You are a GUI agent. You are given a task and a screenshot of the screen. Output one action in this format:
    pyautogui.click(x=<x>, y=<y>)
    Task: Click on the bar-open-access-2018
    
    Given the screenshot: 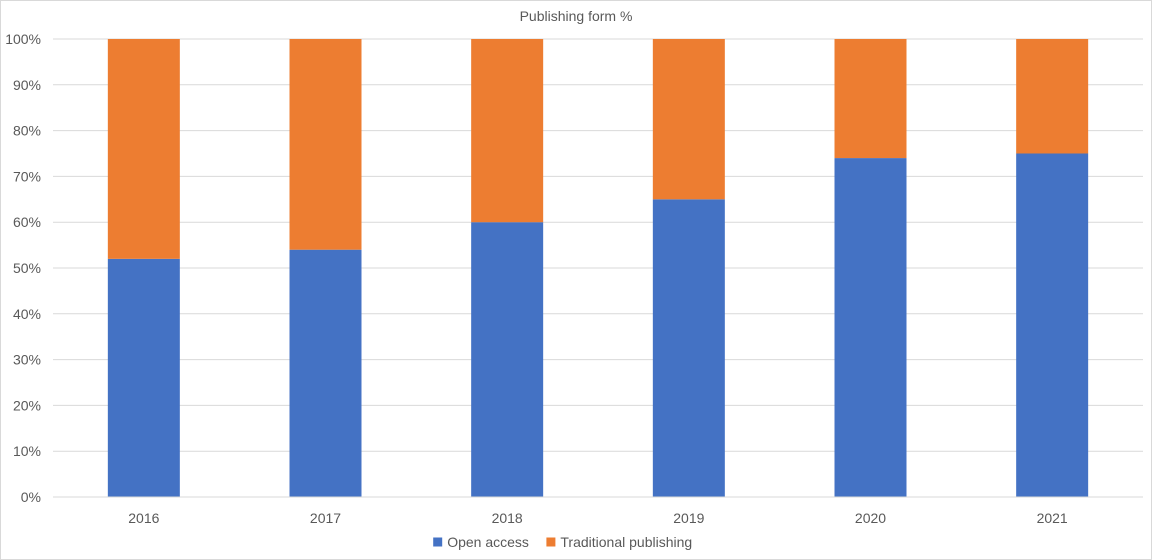 What is the action you would take?
    pyautogui.click(x=507, y=359)
    